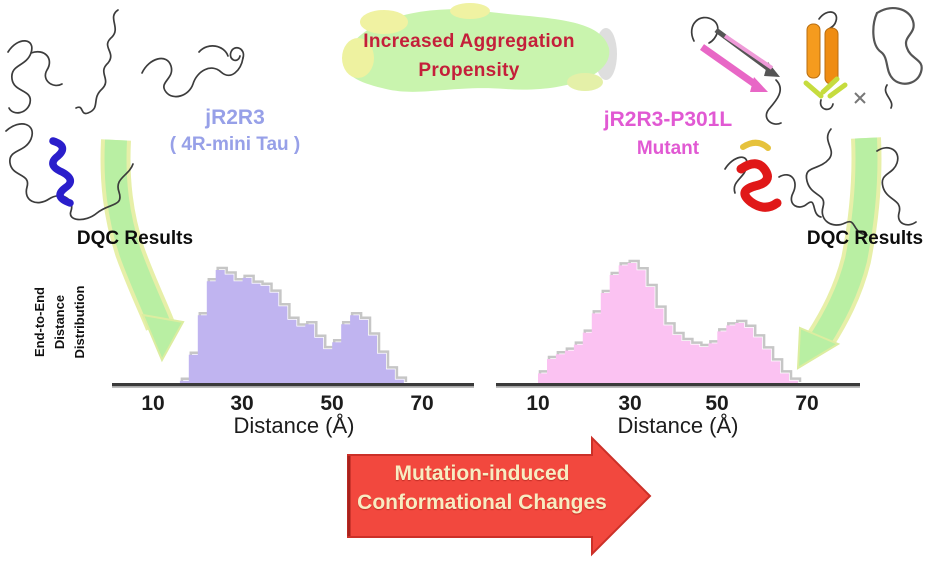 The height and width of the screenshot is (562, 930). I want to click on folded-coil-outline, so click(888, 58).